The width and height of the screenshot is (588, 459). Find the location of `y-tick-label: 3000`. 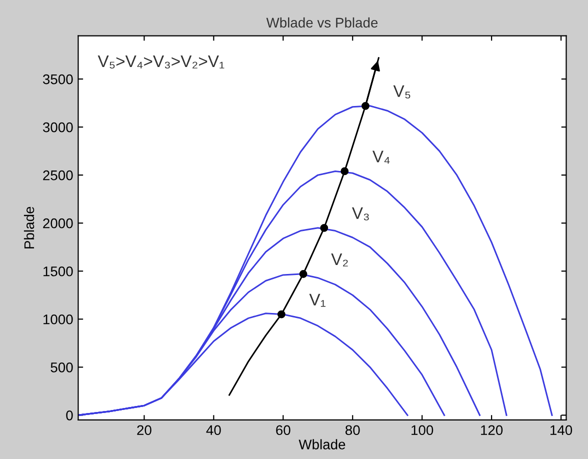

y-tick-label: 3000 is located at coordinates (57, 127).